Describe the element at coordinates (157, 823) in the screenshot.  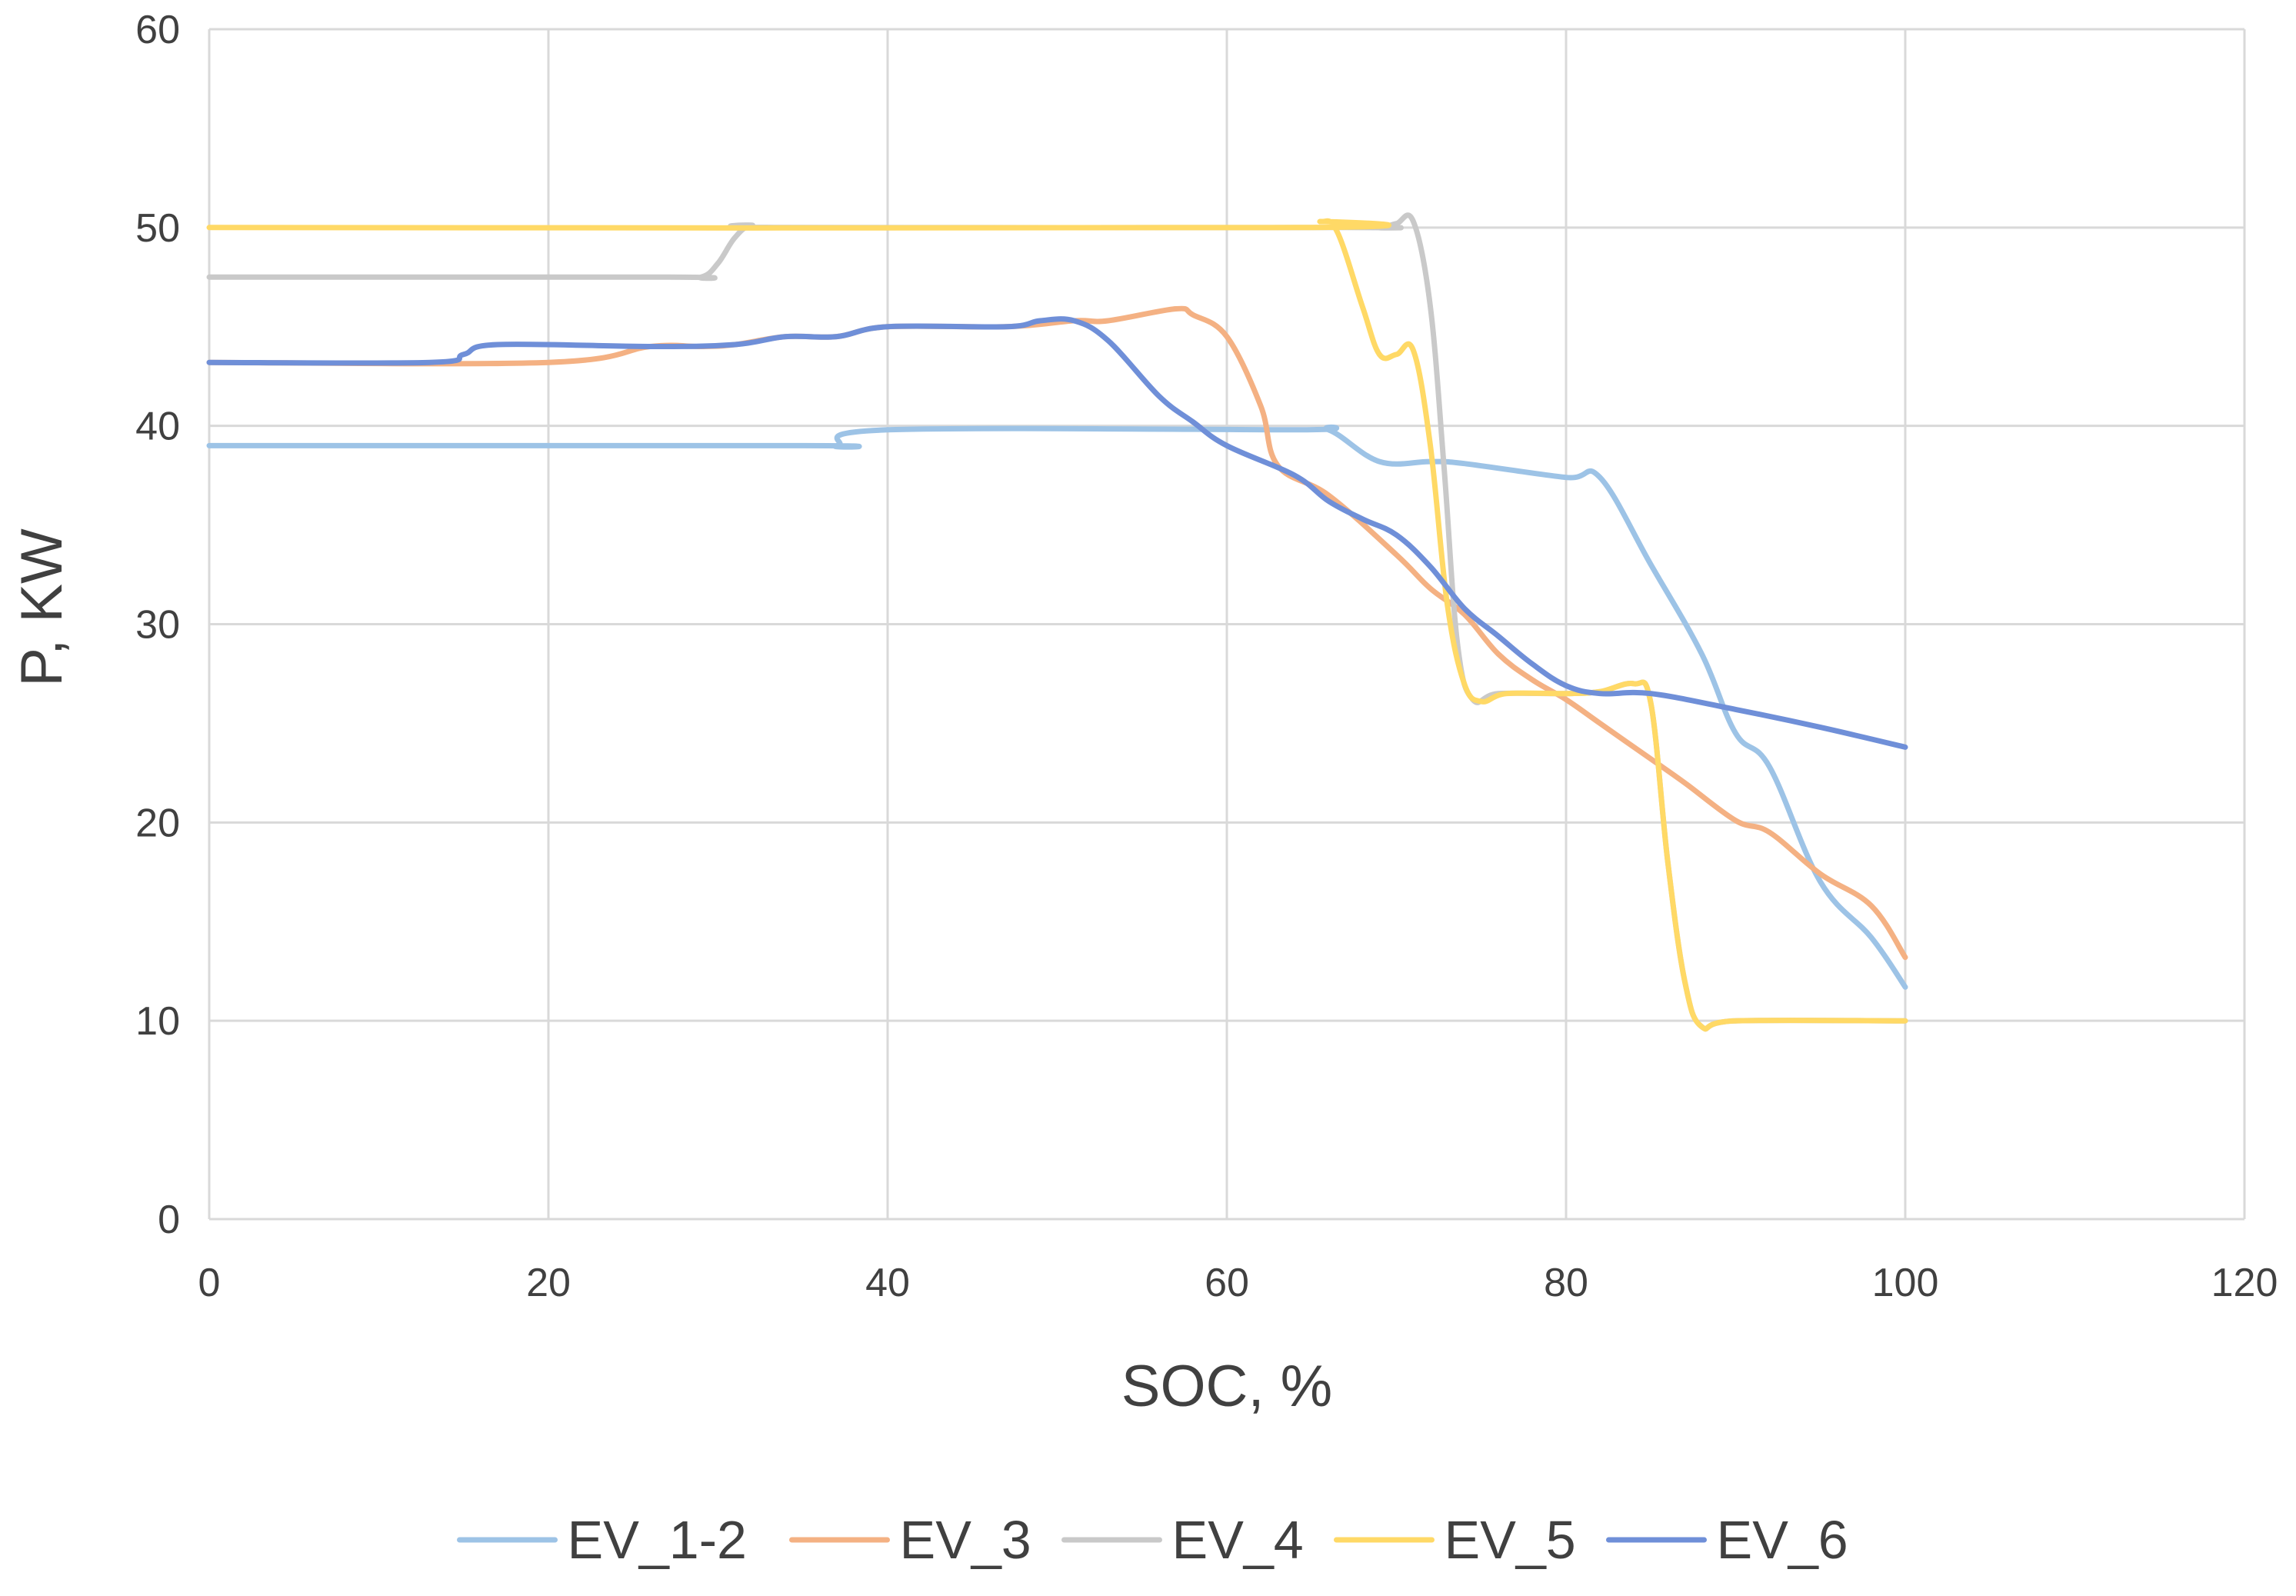
I see `y-tick-label: 20` at that location.